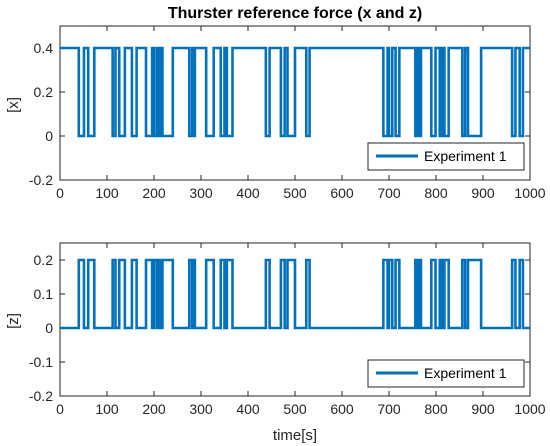 The width and height of the screenshot is (550, 446). I want to click on top-x-tick-label: 200, so click(154, 193).